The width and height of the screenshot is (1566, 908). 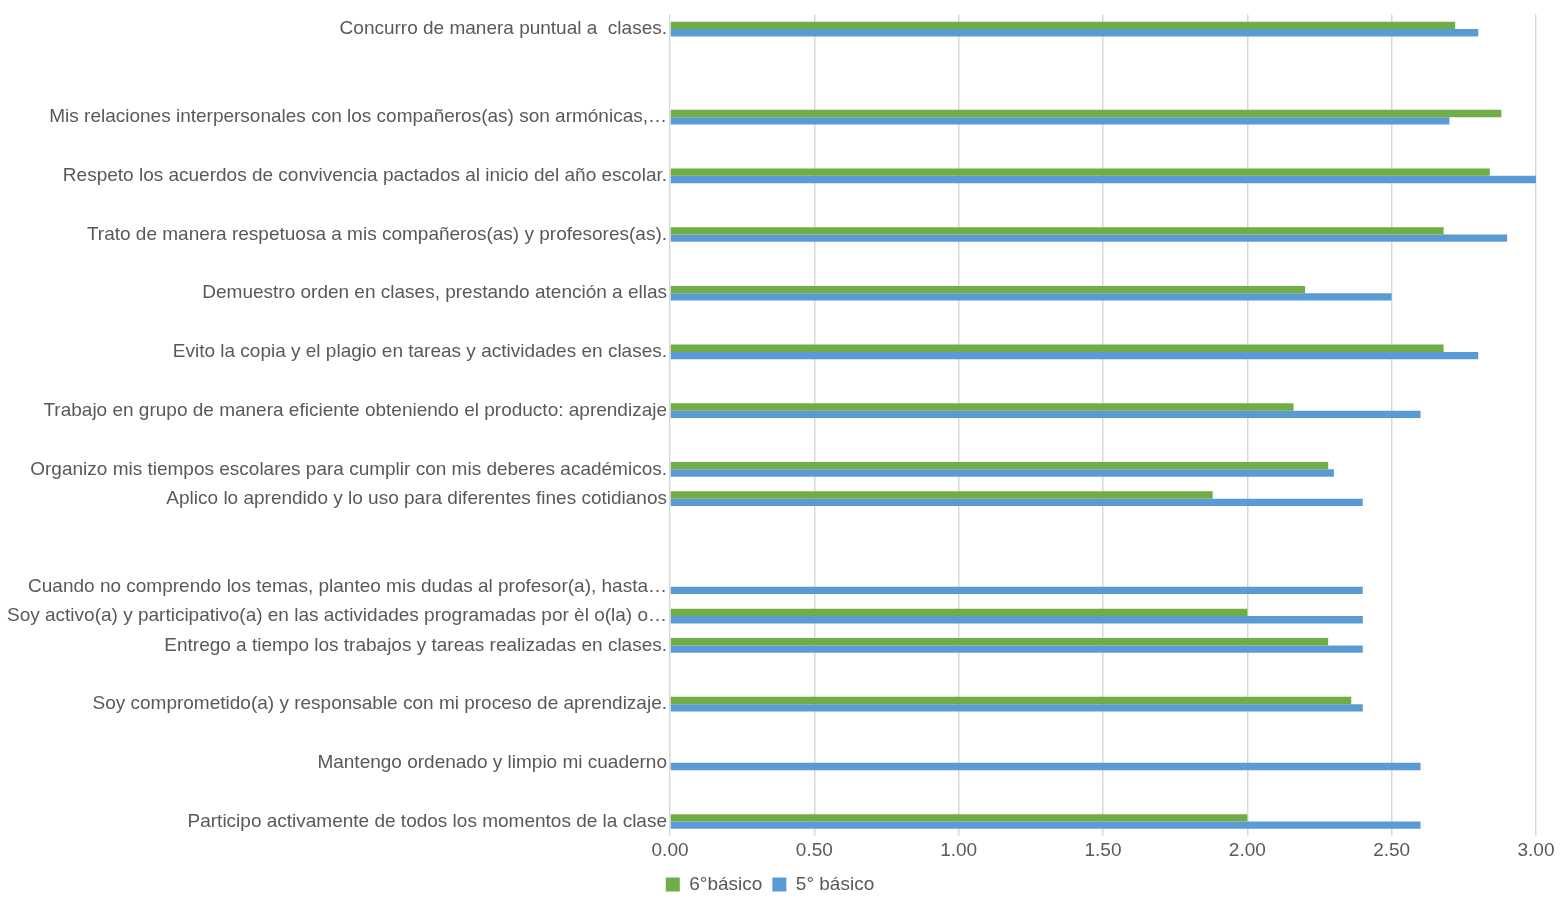 I want to click on y-tick-label: Aplico lo aprendido y lo uso para diferentes fines cotidianos, so click(x=417, y=497).